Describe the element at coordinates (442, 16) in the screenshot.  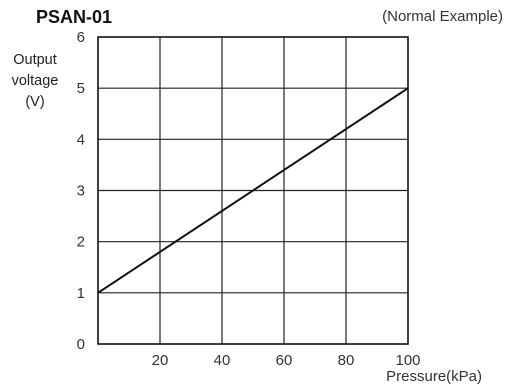
I see `chart-subtitle: (Normal Example)` at that location.